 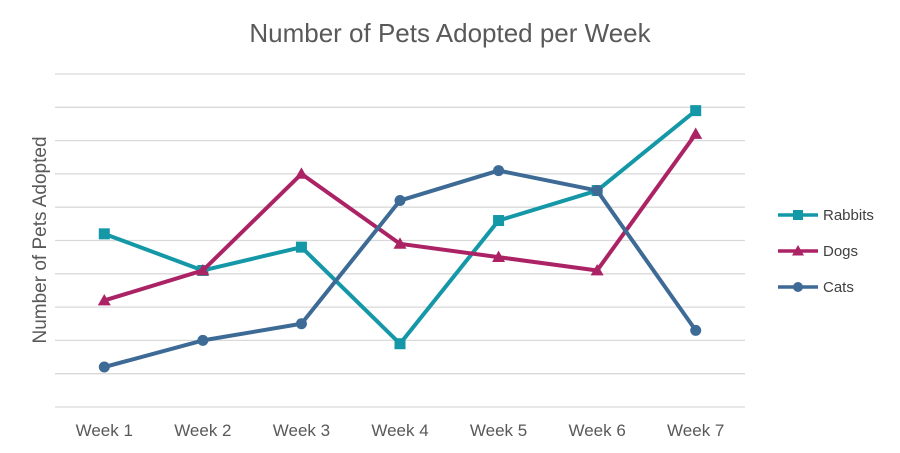 I want to click on y-axis-label: Number of Pets Adopted, so click(x=40, y=239).